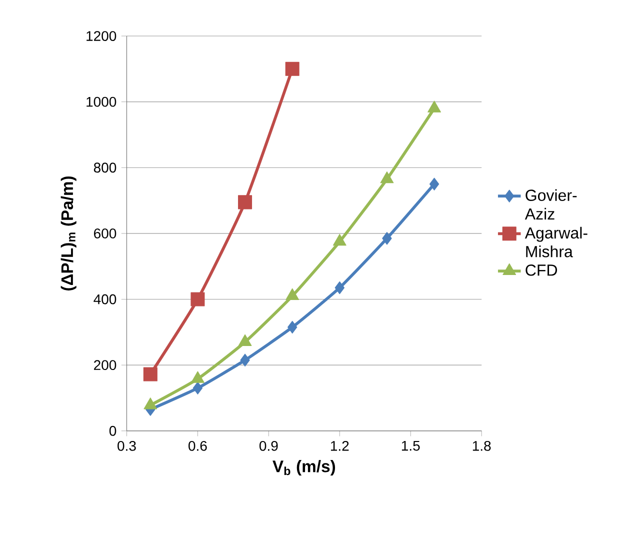 This screenshot has height=535, width=631. What do you see at coordinates (105, 233) in the screenshot?
I see `y-tick-label: 600` at bounding box center [105, 233].